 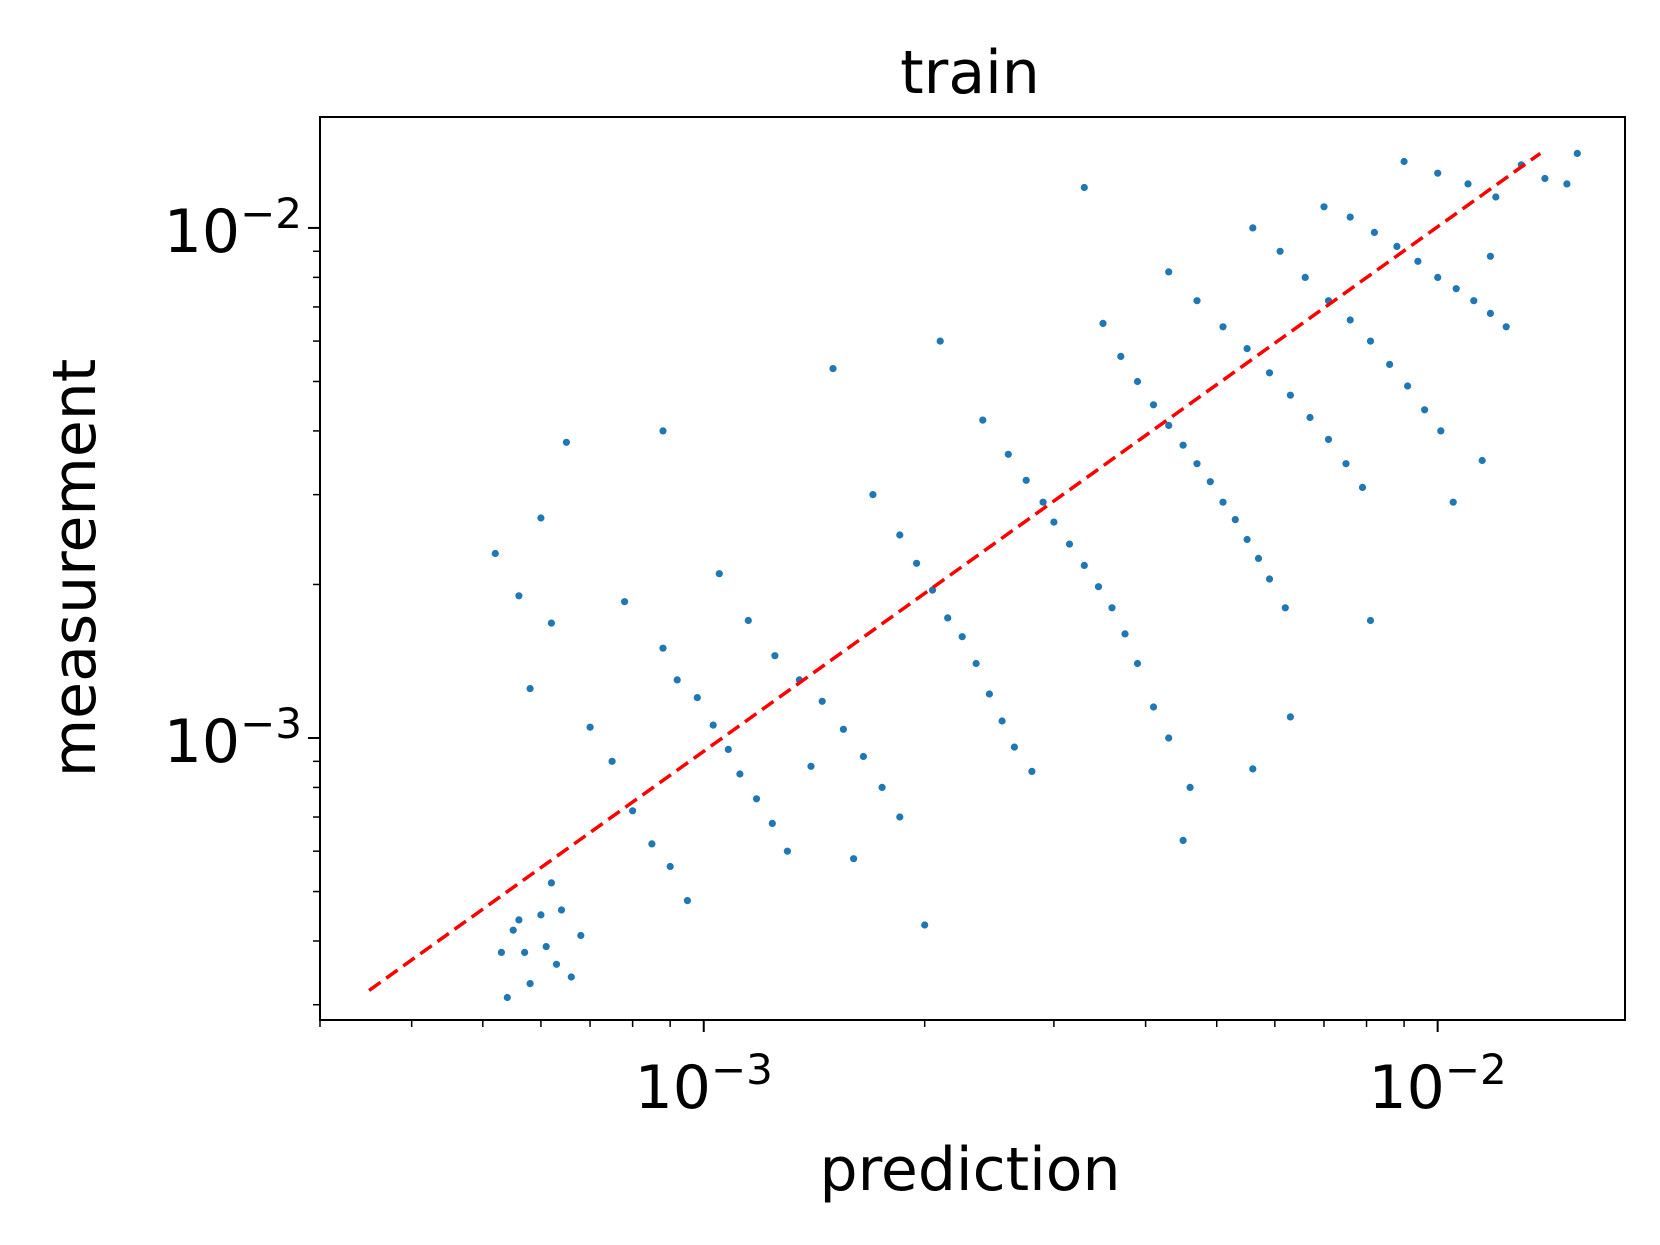 What do you see at coordinates (704, 1084) in the screenshot?
I see `x-tick-label: 10−3` at bounding box center [704, 1084].